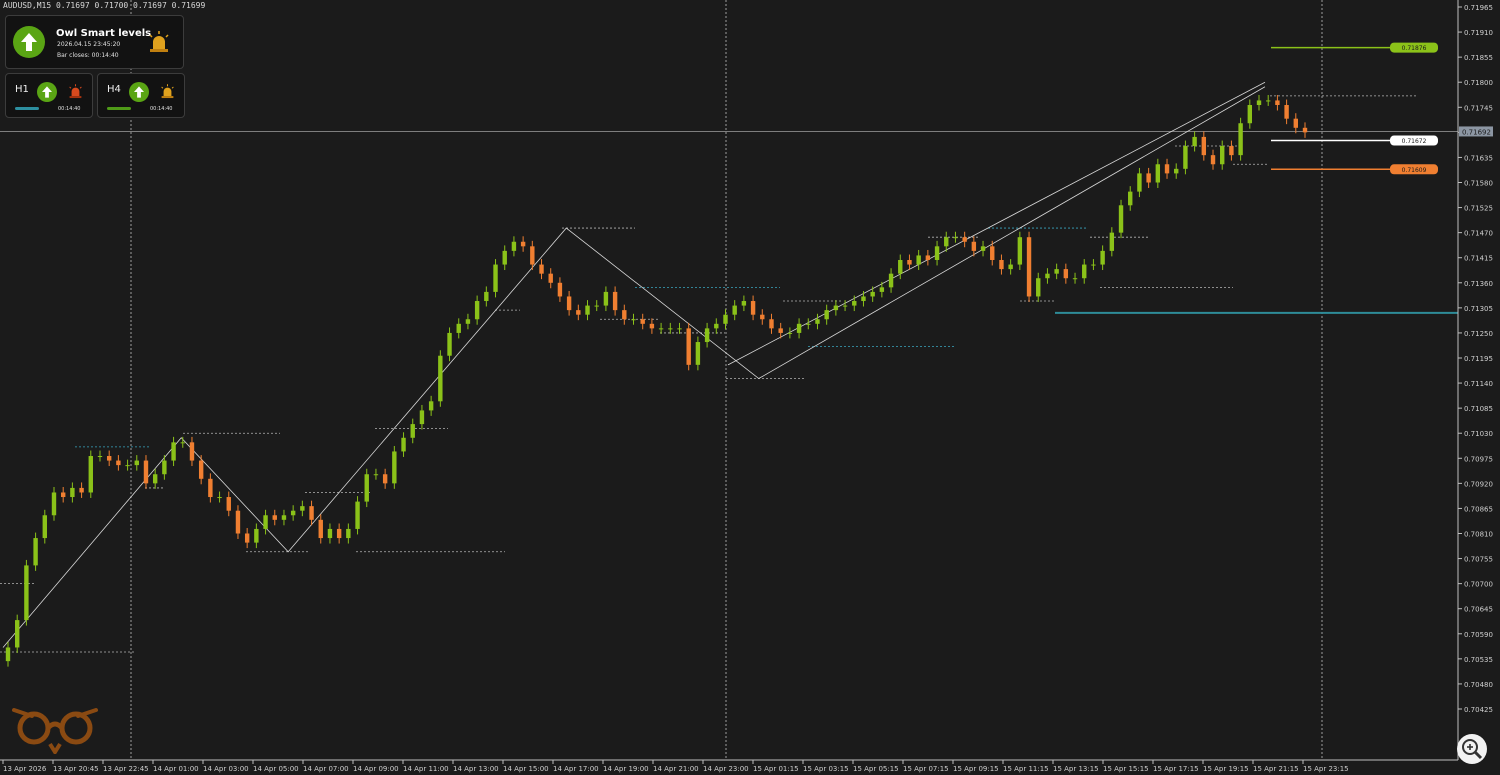 The image size is (1500, 775). Describe the element at coordinates (1478, 710) in the screenshot. I see `y-tick-label: 0.70425` at that location.